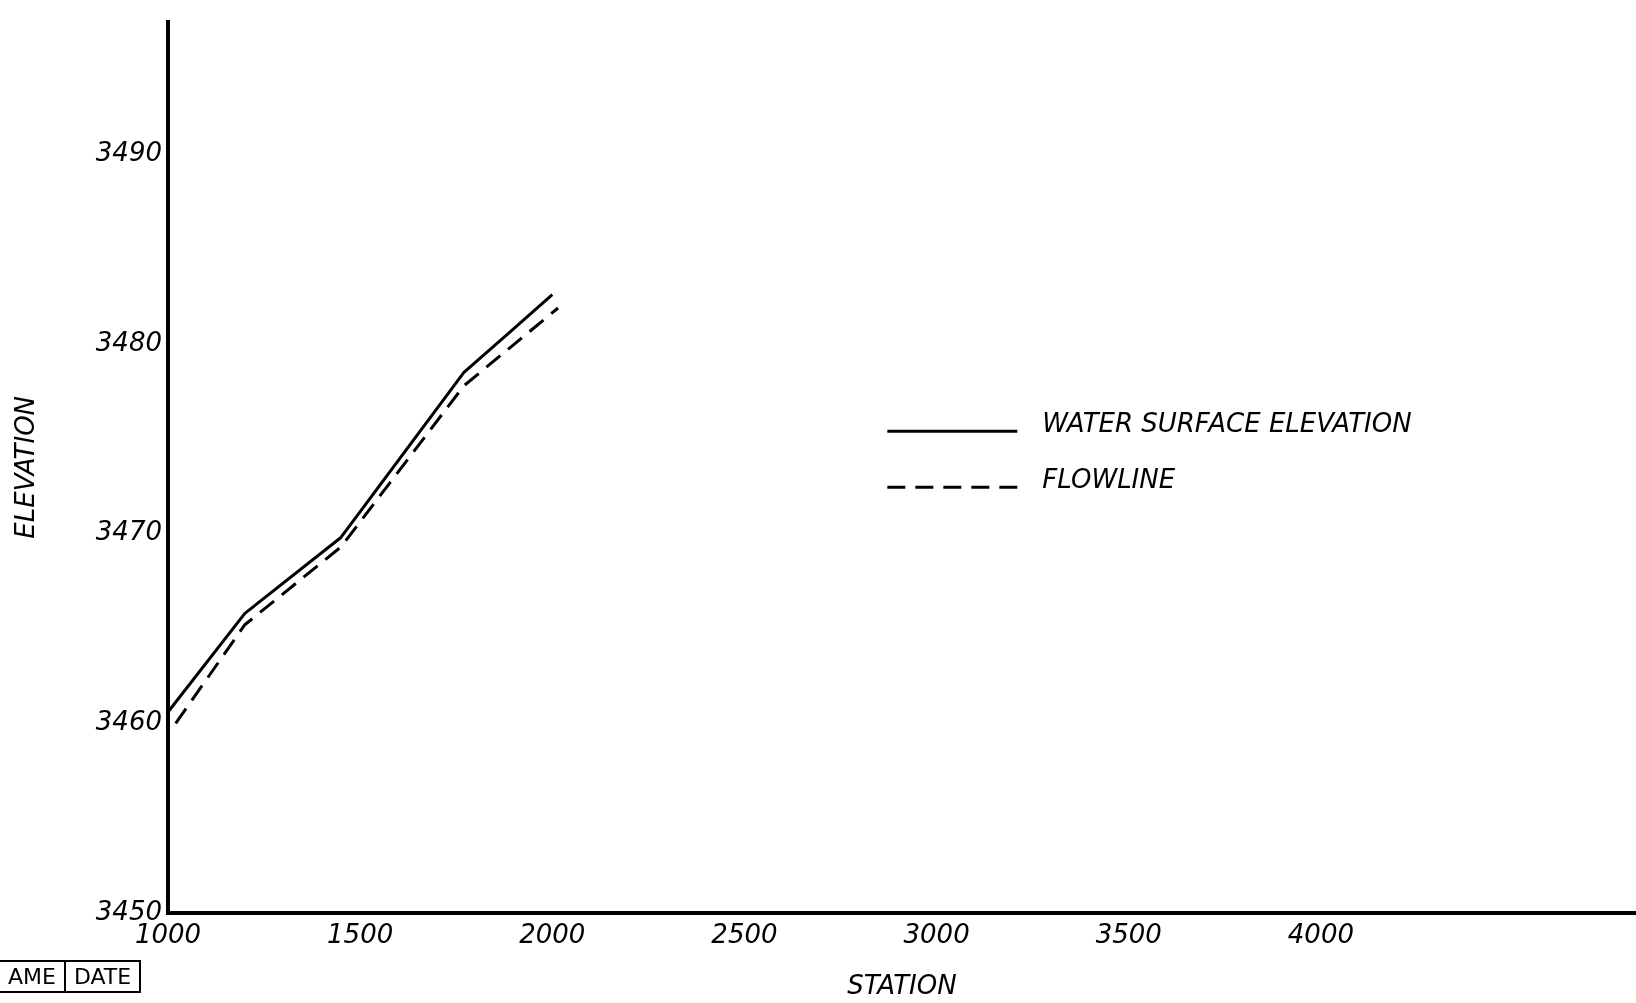 This screenshot has height=1003, width=1636. Describe the element at coordinates (128, 721) in the screenshot. I see `y-tick-label: 3460` at that location.